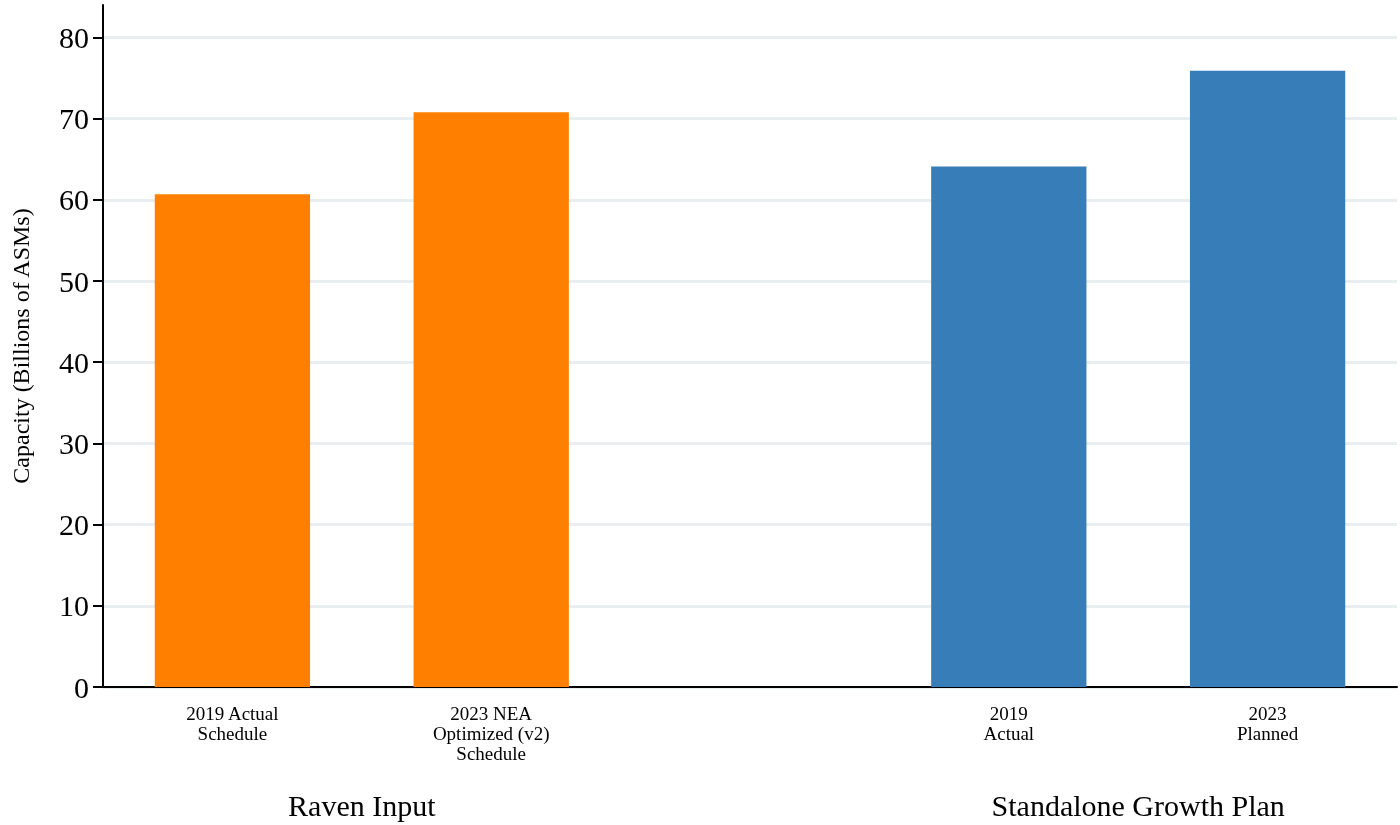 The height and width of the screenshot is (825, 1400). What do you see at coordinates (362, 805) in the screenshot?
I see `text: Raven Input` at bounding box center [362, 805].